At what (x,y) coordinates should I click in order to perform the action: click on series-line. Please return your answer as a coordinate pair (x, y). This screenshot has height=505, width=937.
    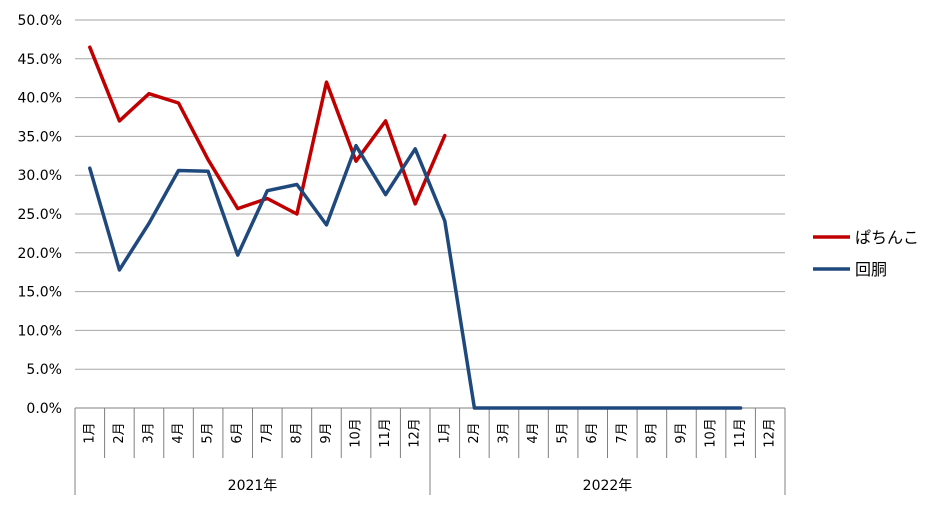
    Looking at the image, I should click on (267, 130).